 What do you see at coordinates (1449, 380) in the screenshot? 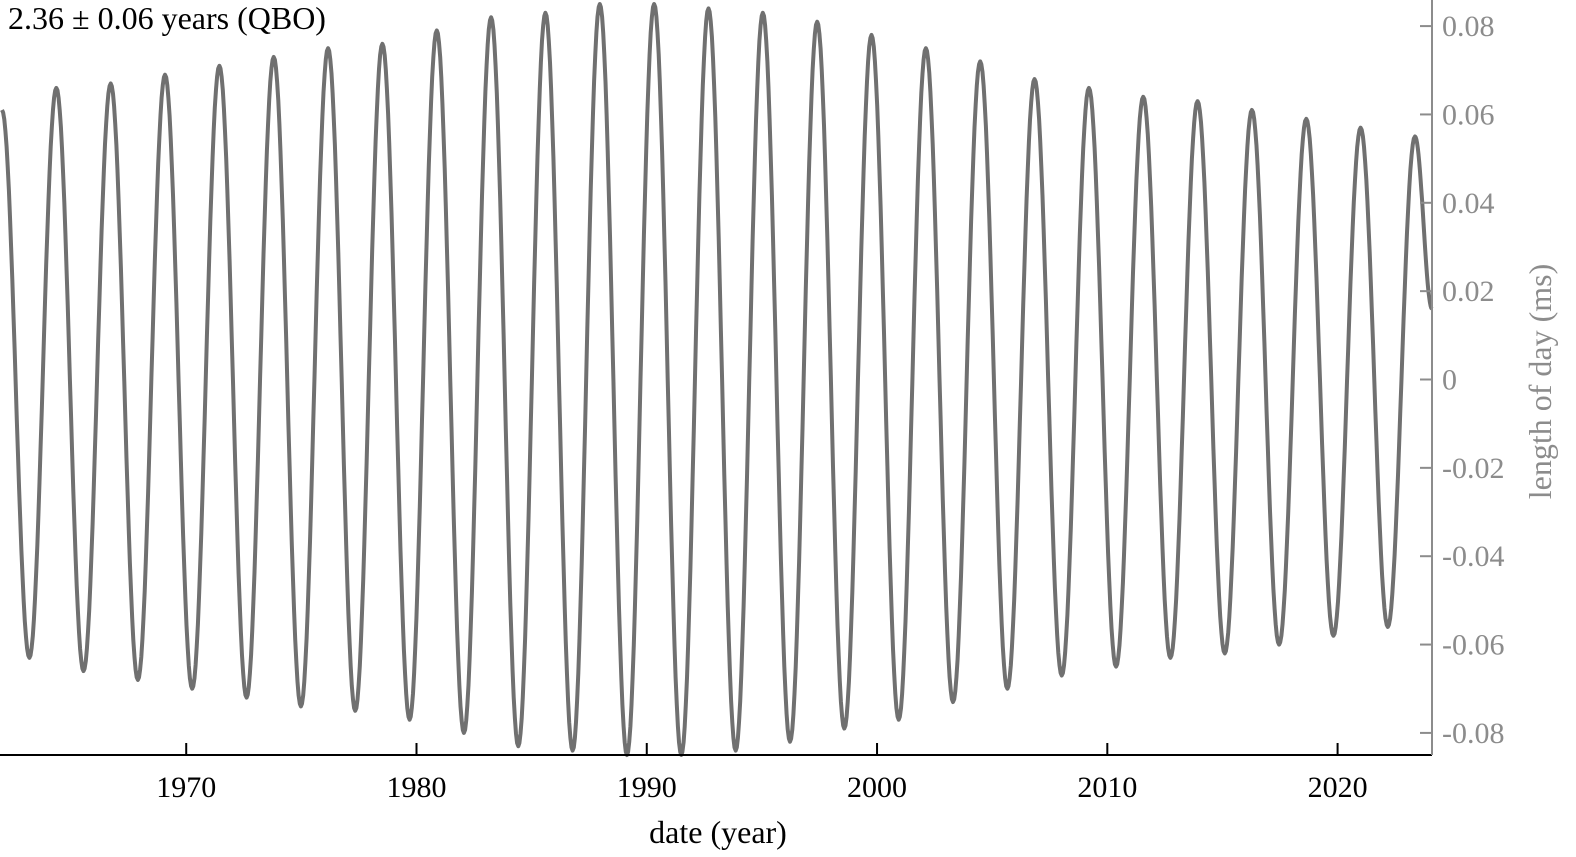
I see `y-tick-label: 0` at bounding box center [1449, 380].